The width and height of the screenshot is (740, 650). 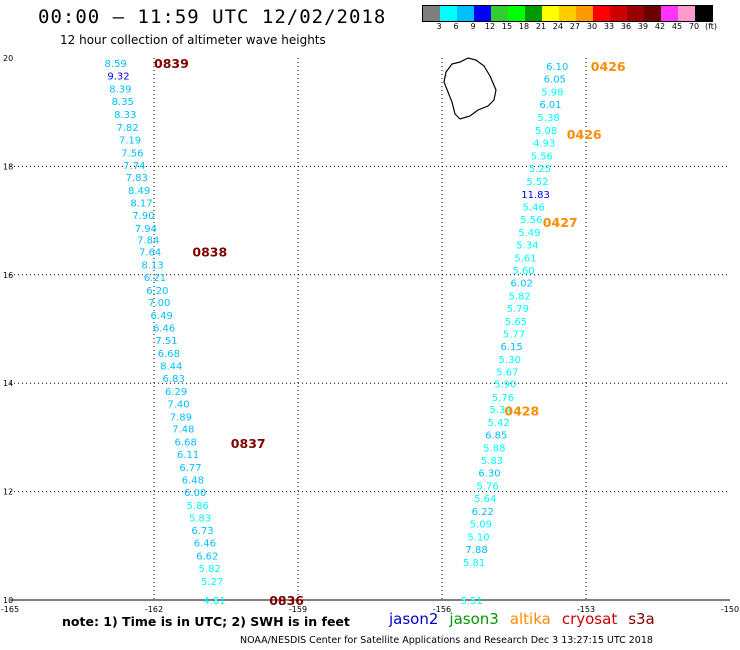 I want to click on x-tick-label: -150, so click(x=730, y=609).